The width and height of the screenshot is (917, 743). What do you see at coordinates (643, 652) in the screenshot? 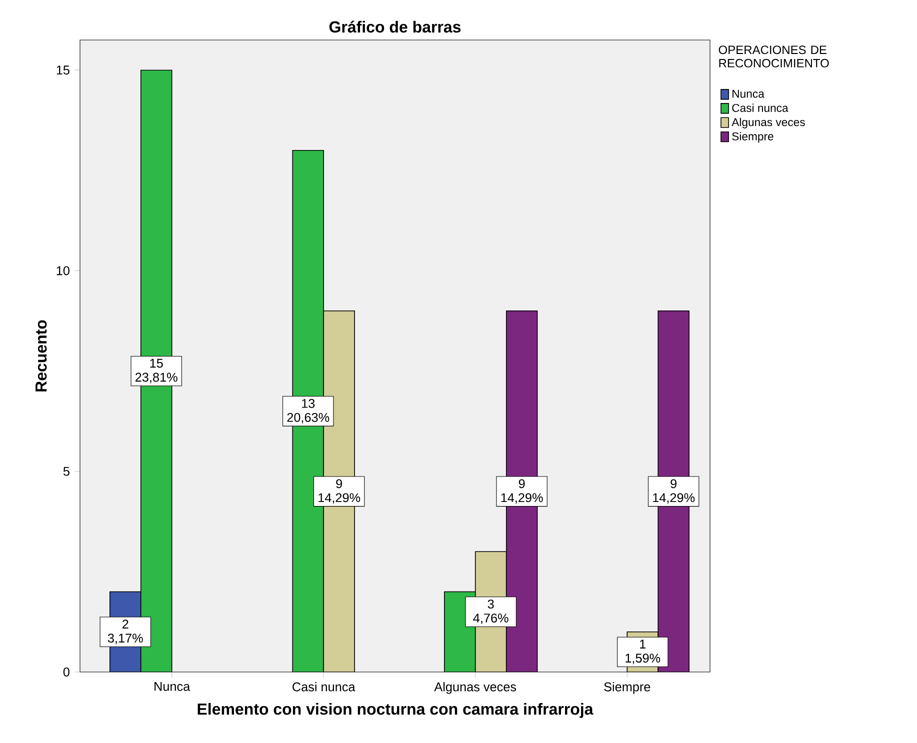
I see `data-label: 1 1,59%` at bounding box center [643, 652].